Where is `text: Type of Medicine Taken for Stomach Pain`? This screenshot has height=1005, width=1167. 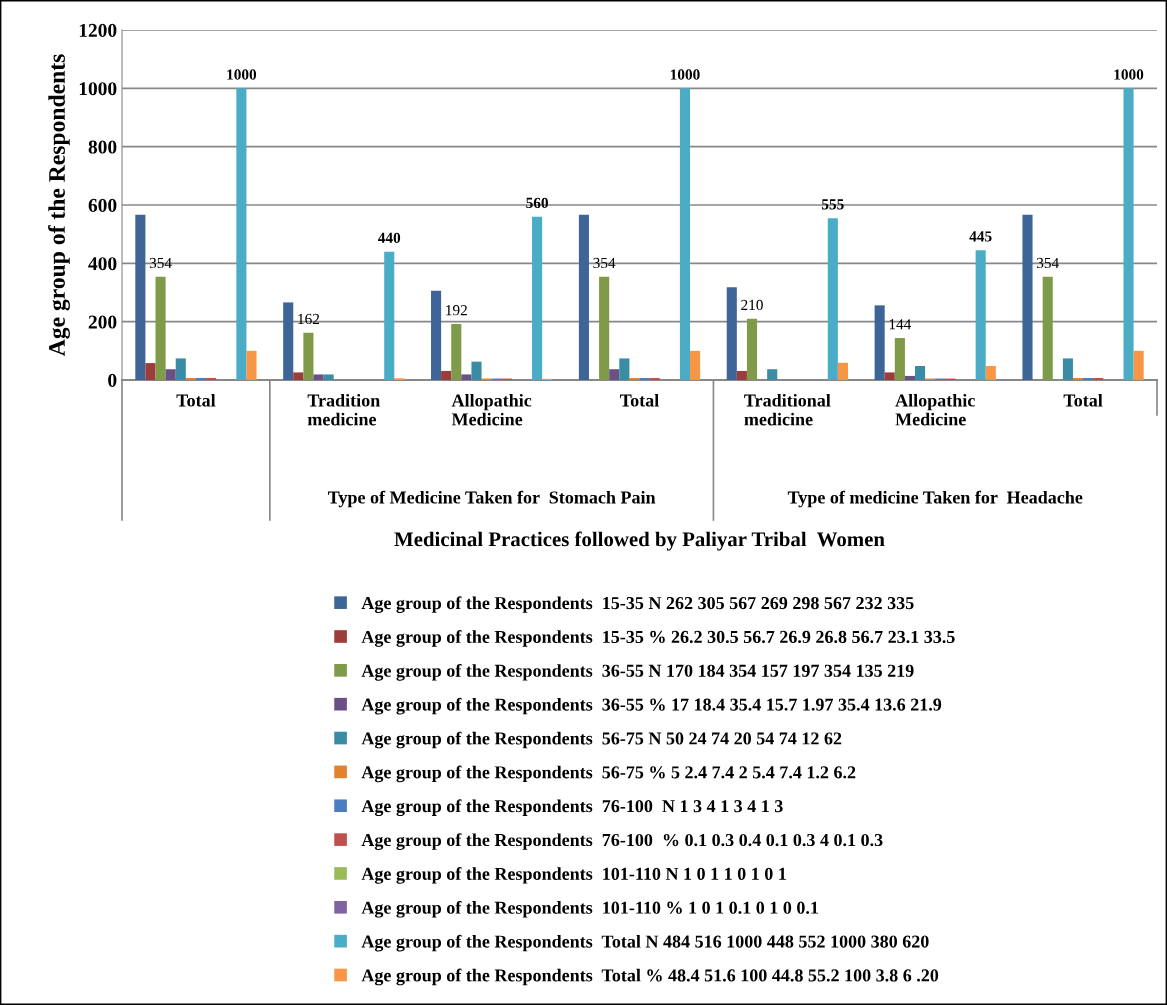 text: Type of Medicine Taken for Stomach Pain is located at coordinates (491, 499).